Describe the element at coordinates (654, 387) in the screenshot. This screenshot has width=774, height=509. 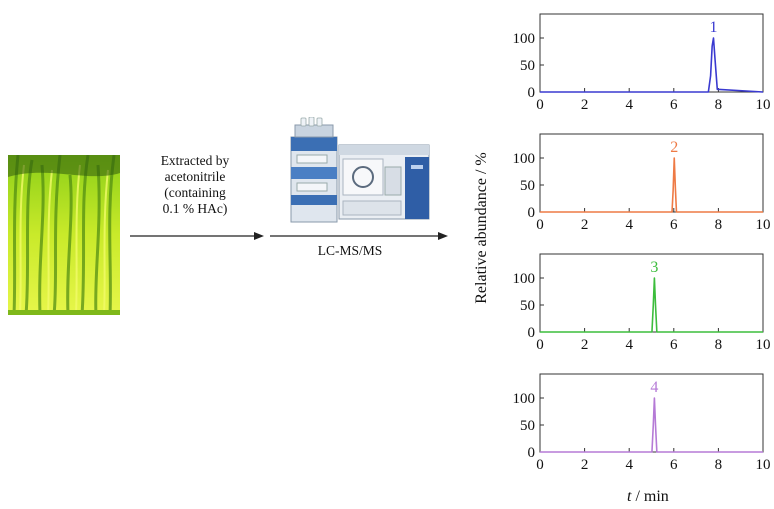
I see `peak-label-4: 4` at that location.